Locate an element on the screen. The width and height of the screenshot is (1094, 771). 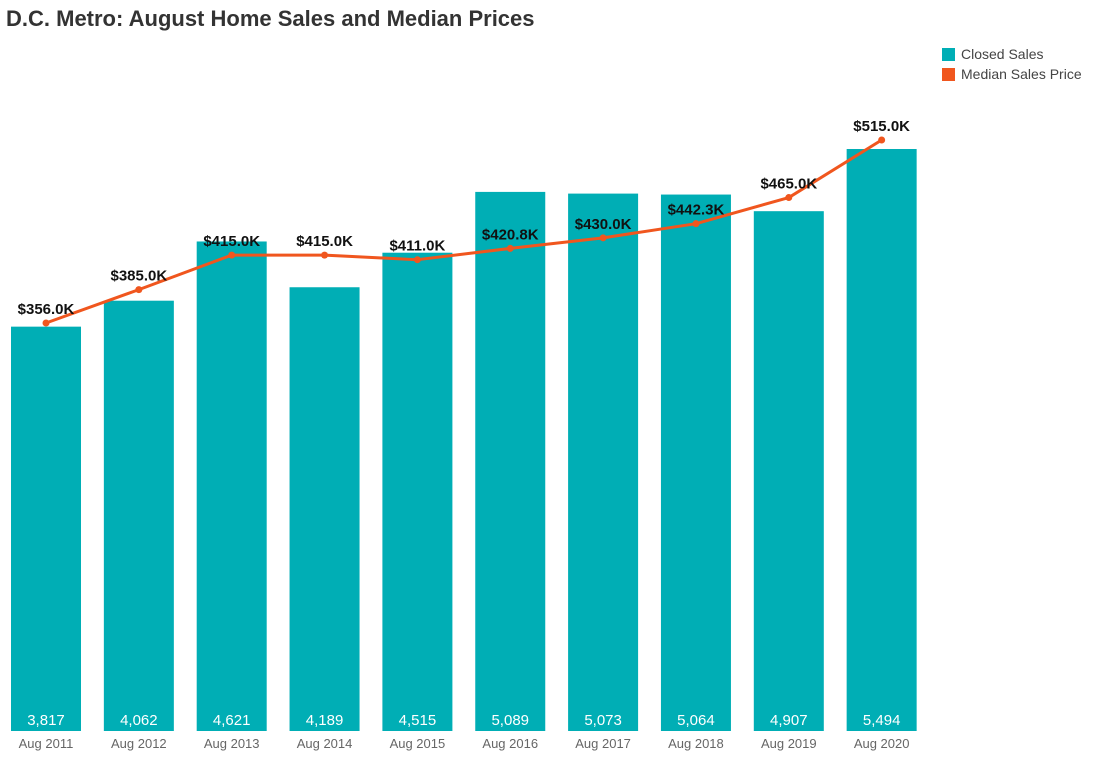
legend-item-closed-sales: Closed Sales is located at coordinates (1012, 54).